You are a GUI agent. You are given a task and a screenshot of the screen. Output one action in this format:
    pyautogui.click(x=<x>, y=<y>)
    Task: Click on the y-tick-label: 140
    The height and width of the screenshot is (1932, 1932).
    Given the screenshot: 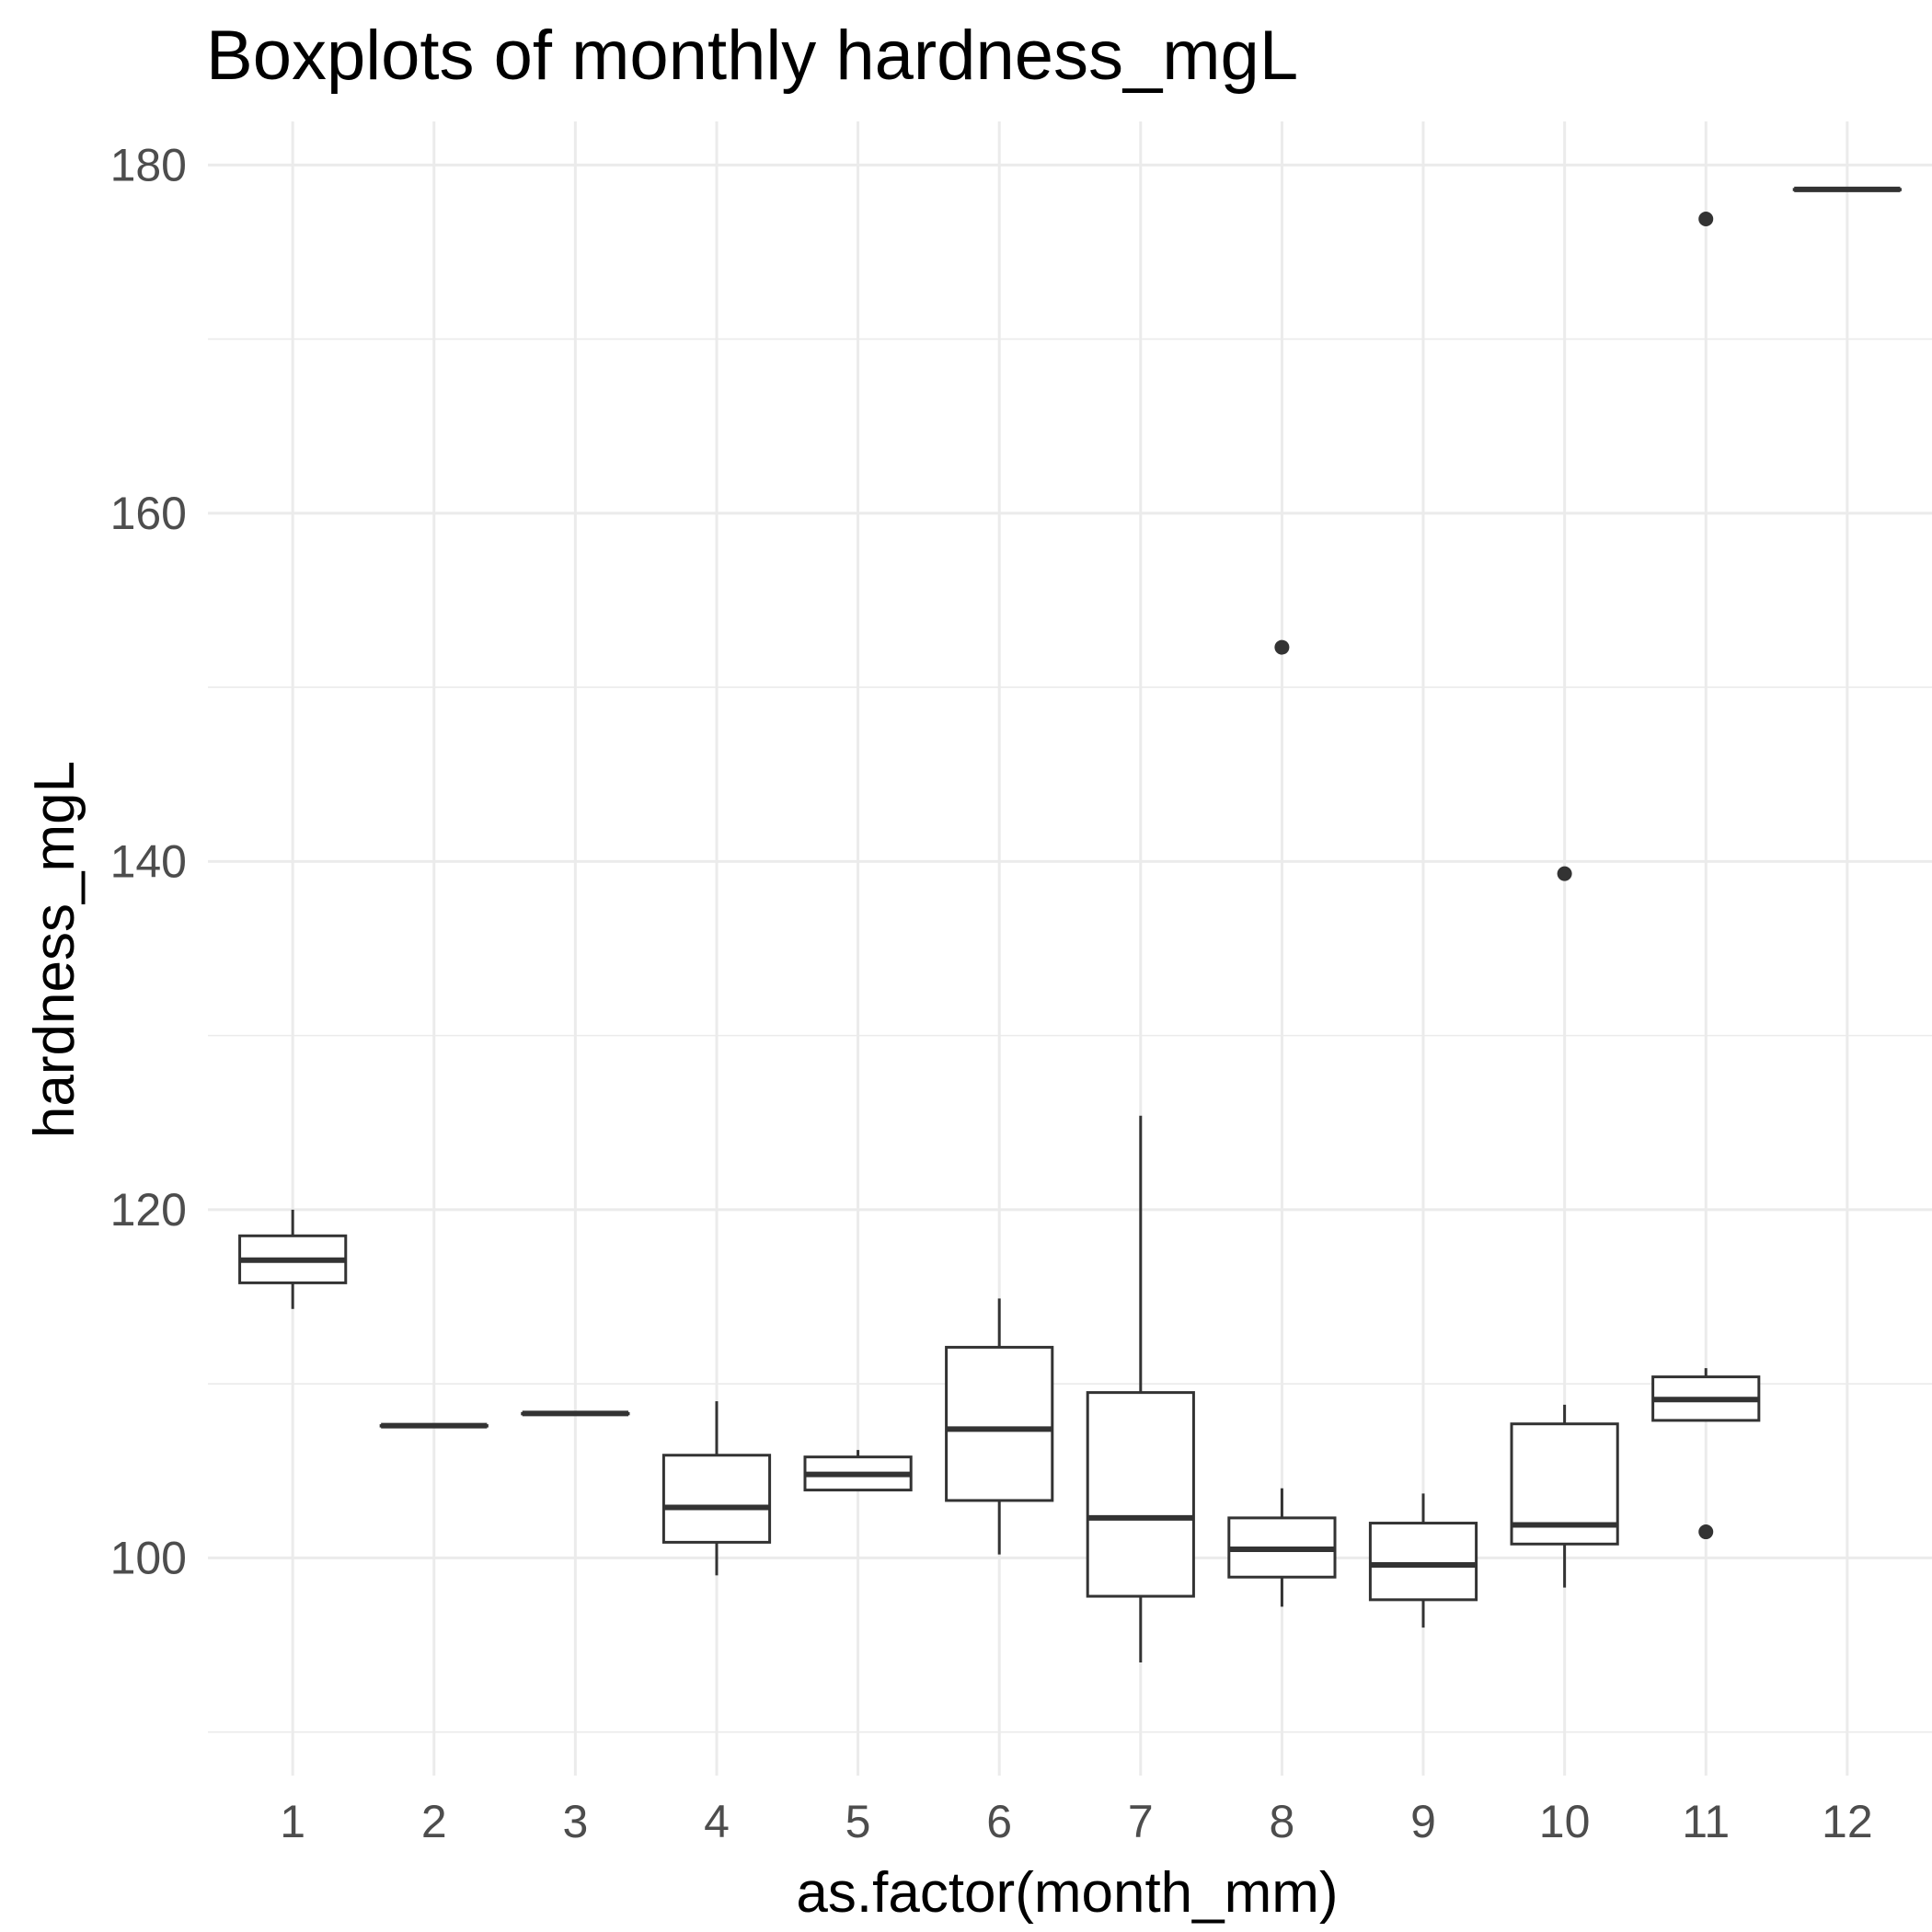 What is the action you would take?
    pyautogui.click(x=148, y=861)
    